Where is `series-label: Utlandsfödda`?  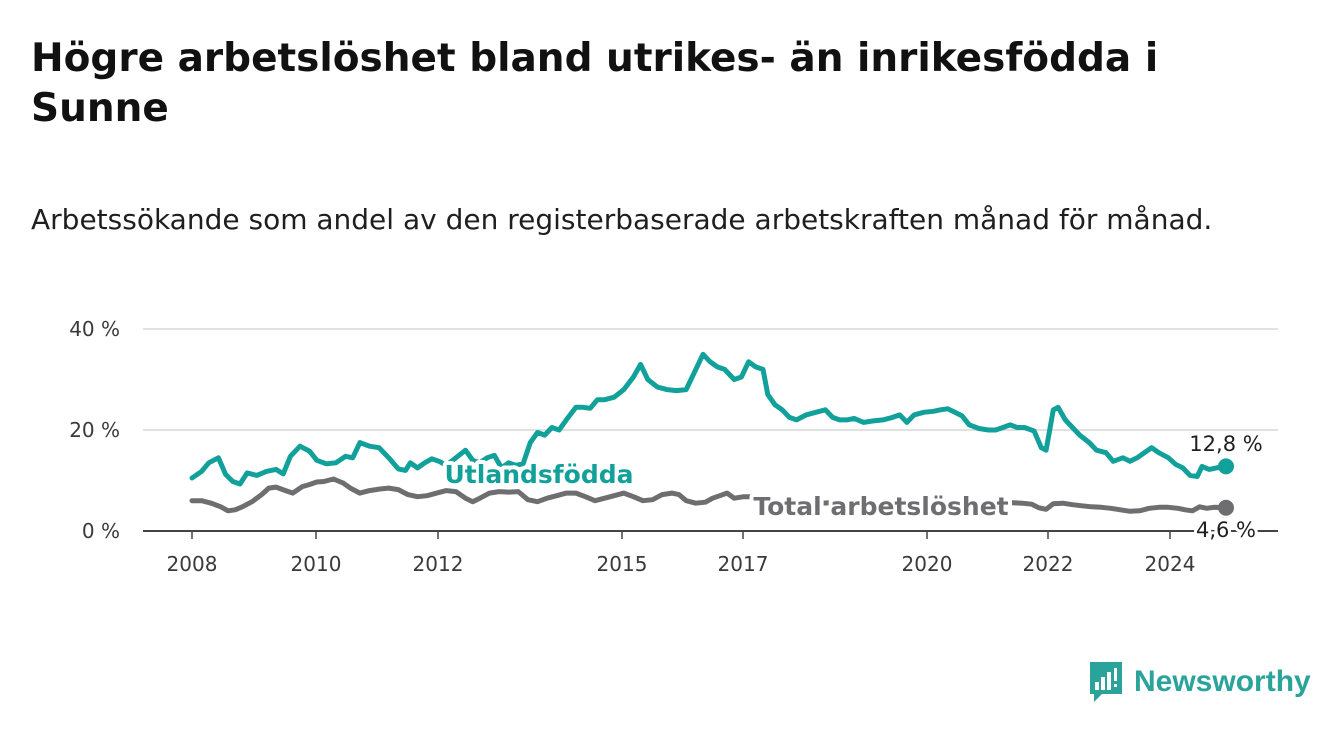 series-label: Utlandsfödda is located at coordinates (539, 474).